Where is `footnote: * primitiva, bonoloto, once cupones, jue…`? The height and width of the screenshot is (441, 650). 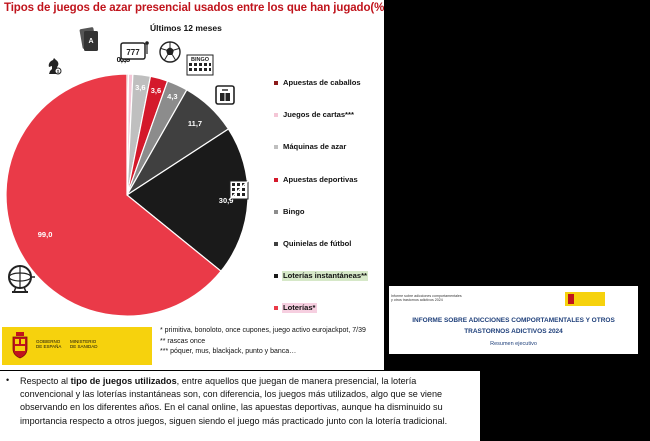 footnote: * primitiva, bonoloto, once cupones, jue… is located at coordinates (263, 330).